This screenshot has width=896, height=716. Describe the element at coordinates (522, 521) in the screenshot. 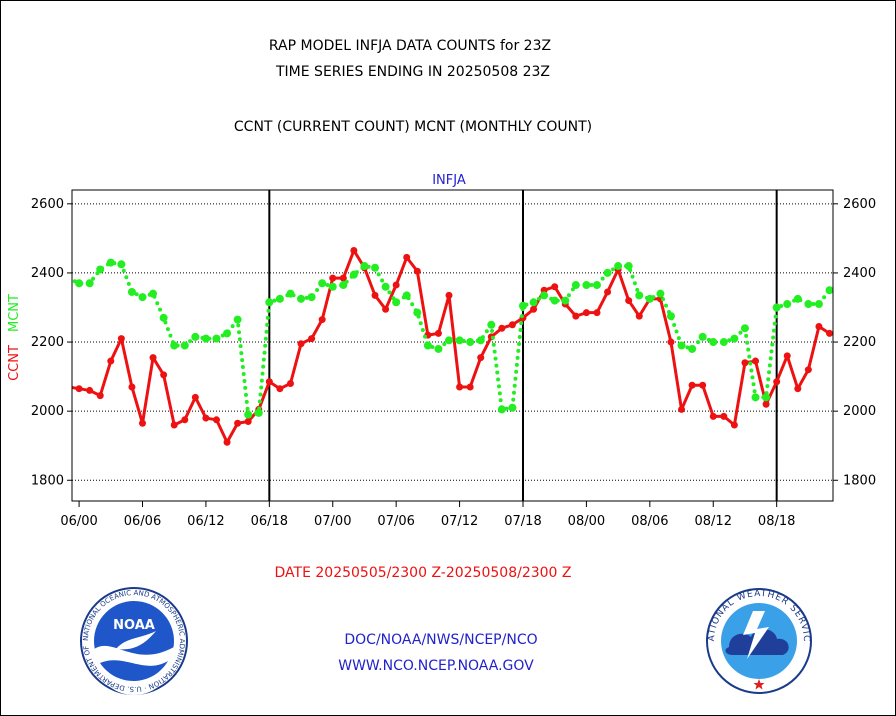

I see `x-tick-label: 07/18` at that location.